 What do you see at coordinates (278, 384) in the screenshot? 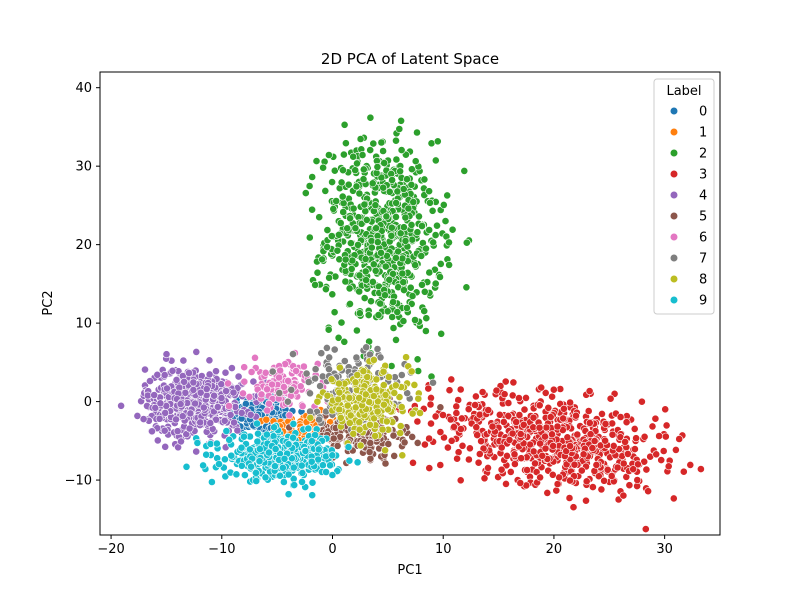
I see `series-6-points` at bounding box center [278, 384].